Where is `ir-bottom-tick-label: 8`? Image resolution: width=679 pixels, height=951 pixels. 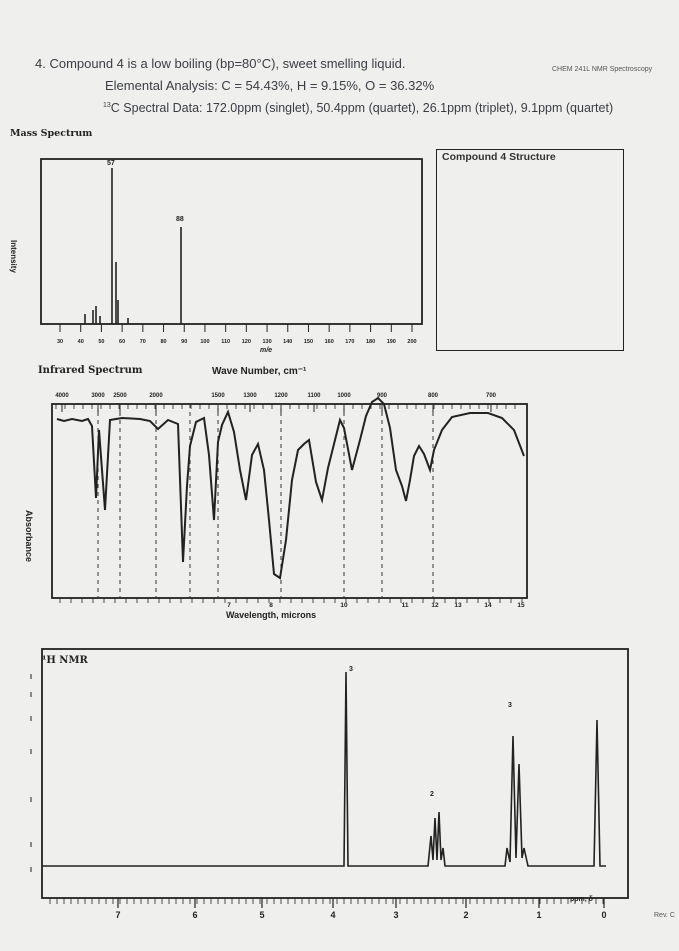
ir-bottom-tick-label: 8 is located at coordinates (271, 605).